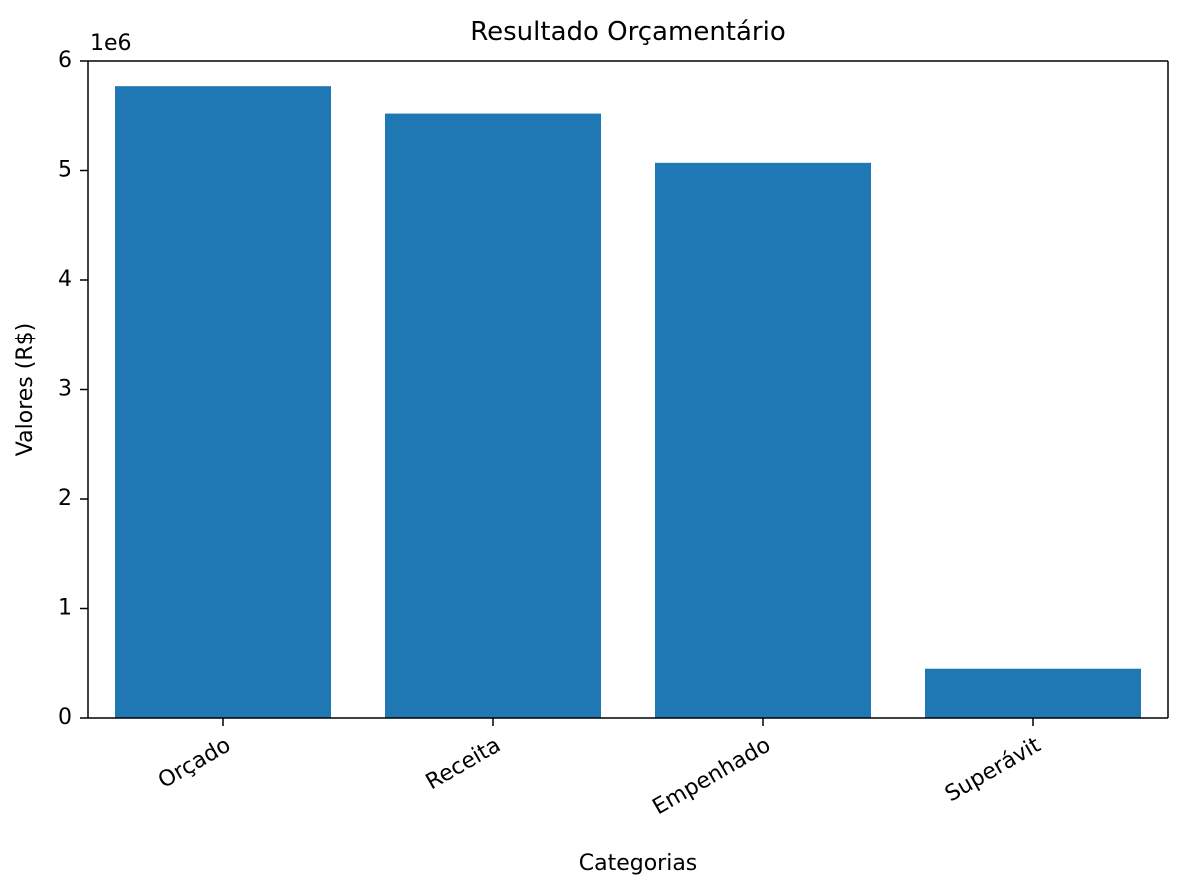 This screenshot has width=1182, height=877. Describe the element at coordinates (65, 389) in the screenshot. I see `y-tick-label: 3` at that location.